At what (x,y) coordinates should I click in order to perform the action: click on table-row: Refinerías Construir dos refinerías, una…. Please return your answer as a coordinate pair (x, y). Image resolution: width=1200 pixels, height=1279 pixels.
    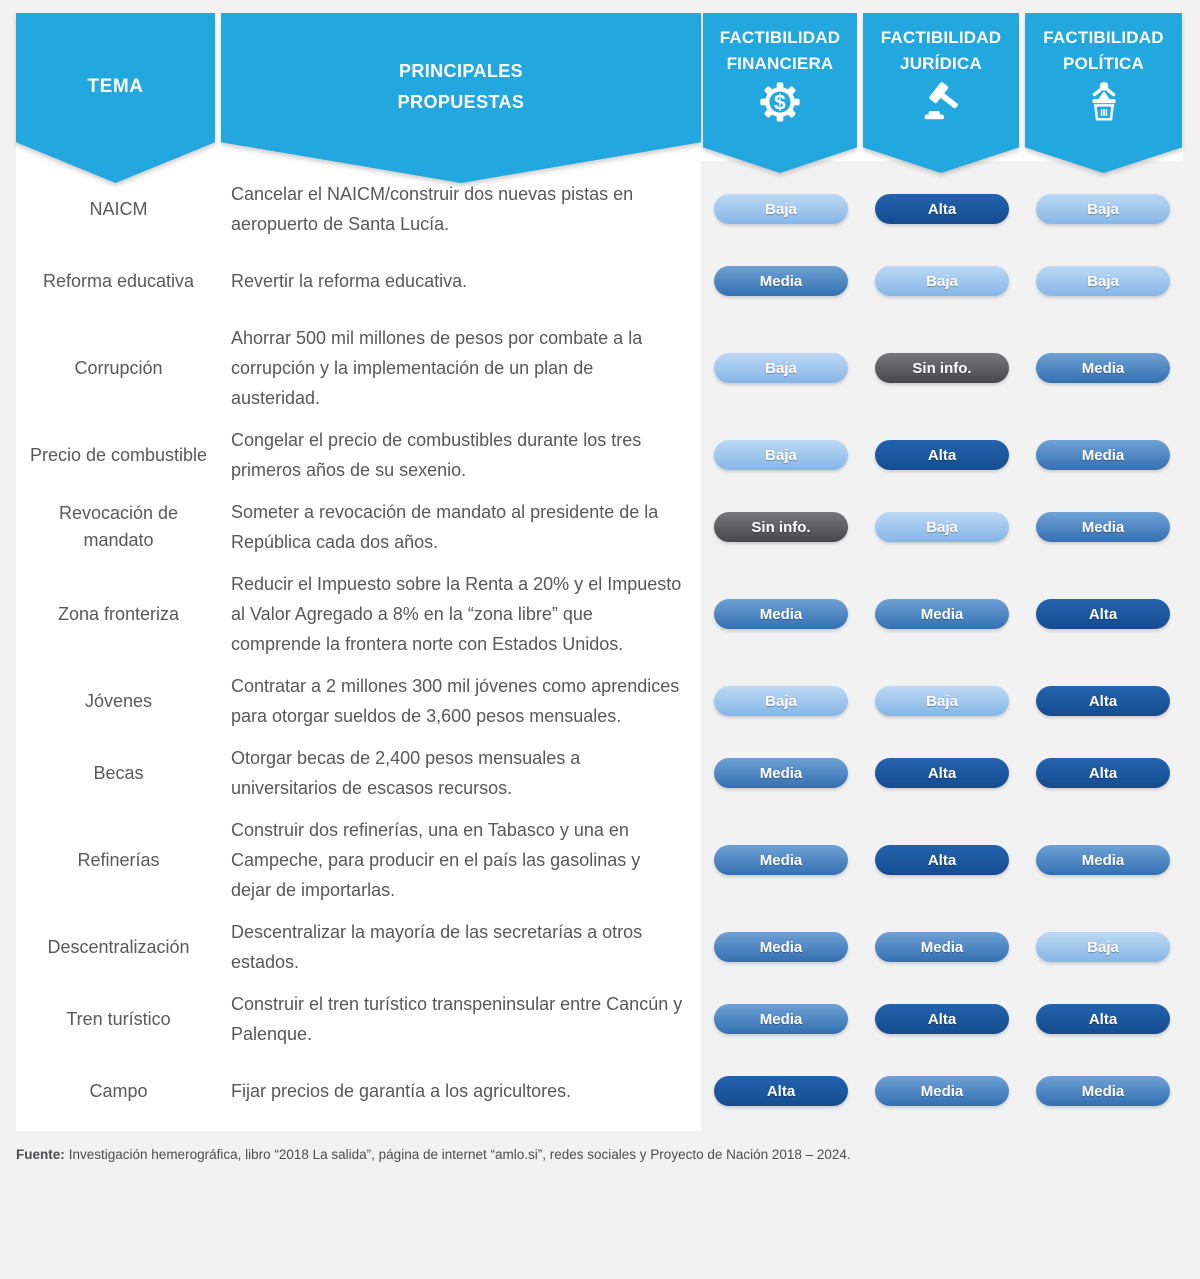
    Looking at the image, I should click on (599, 860).